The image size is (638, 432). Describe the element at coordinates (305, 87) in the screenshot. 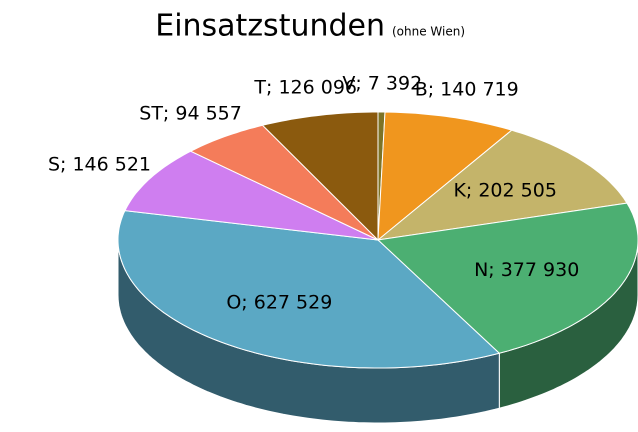

I see `data-label: T; 126 096` at that location.